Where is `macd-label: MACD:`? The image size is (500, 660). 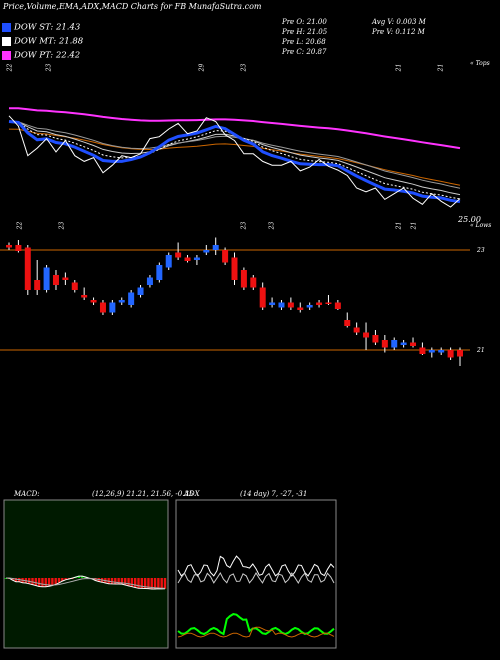 macd-label: MACD: is located at coordinates (27, 494).